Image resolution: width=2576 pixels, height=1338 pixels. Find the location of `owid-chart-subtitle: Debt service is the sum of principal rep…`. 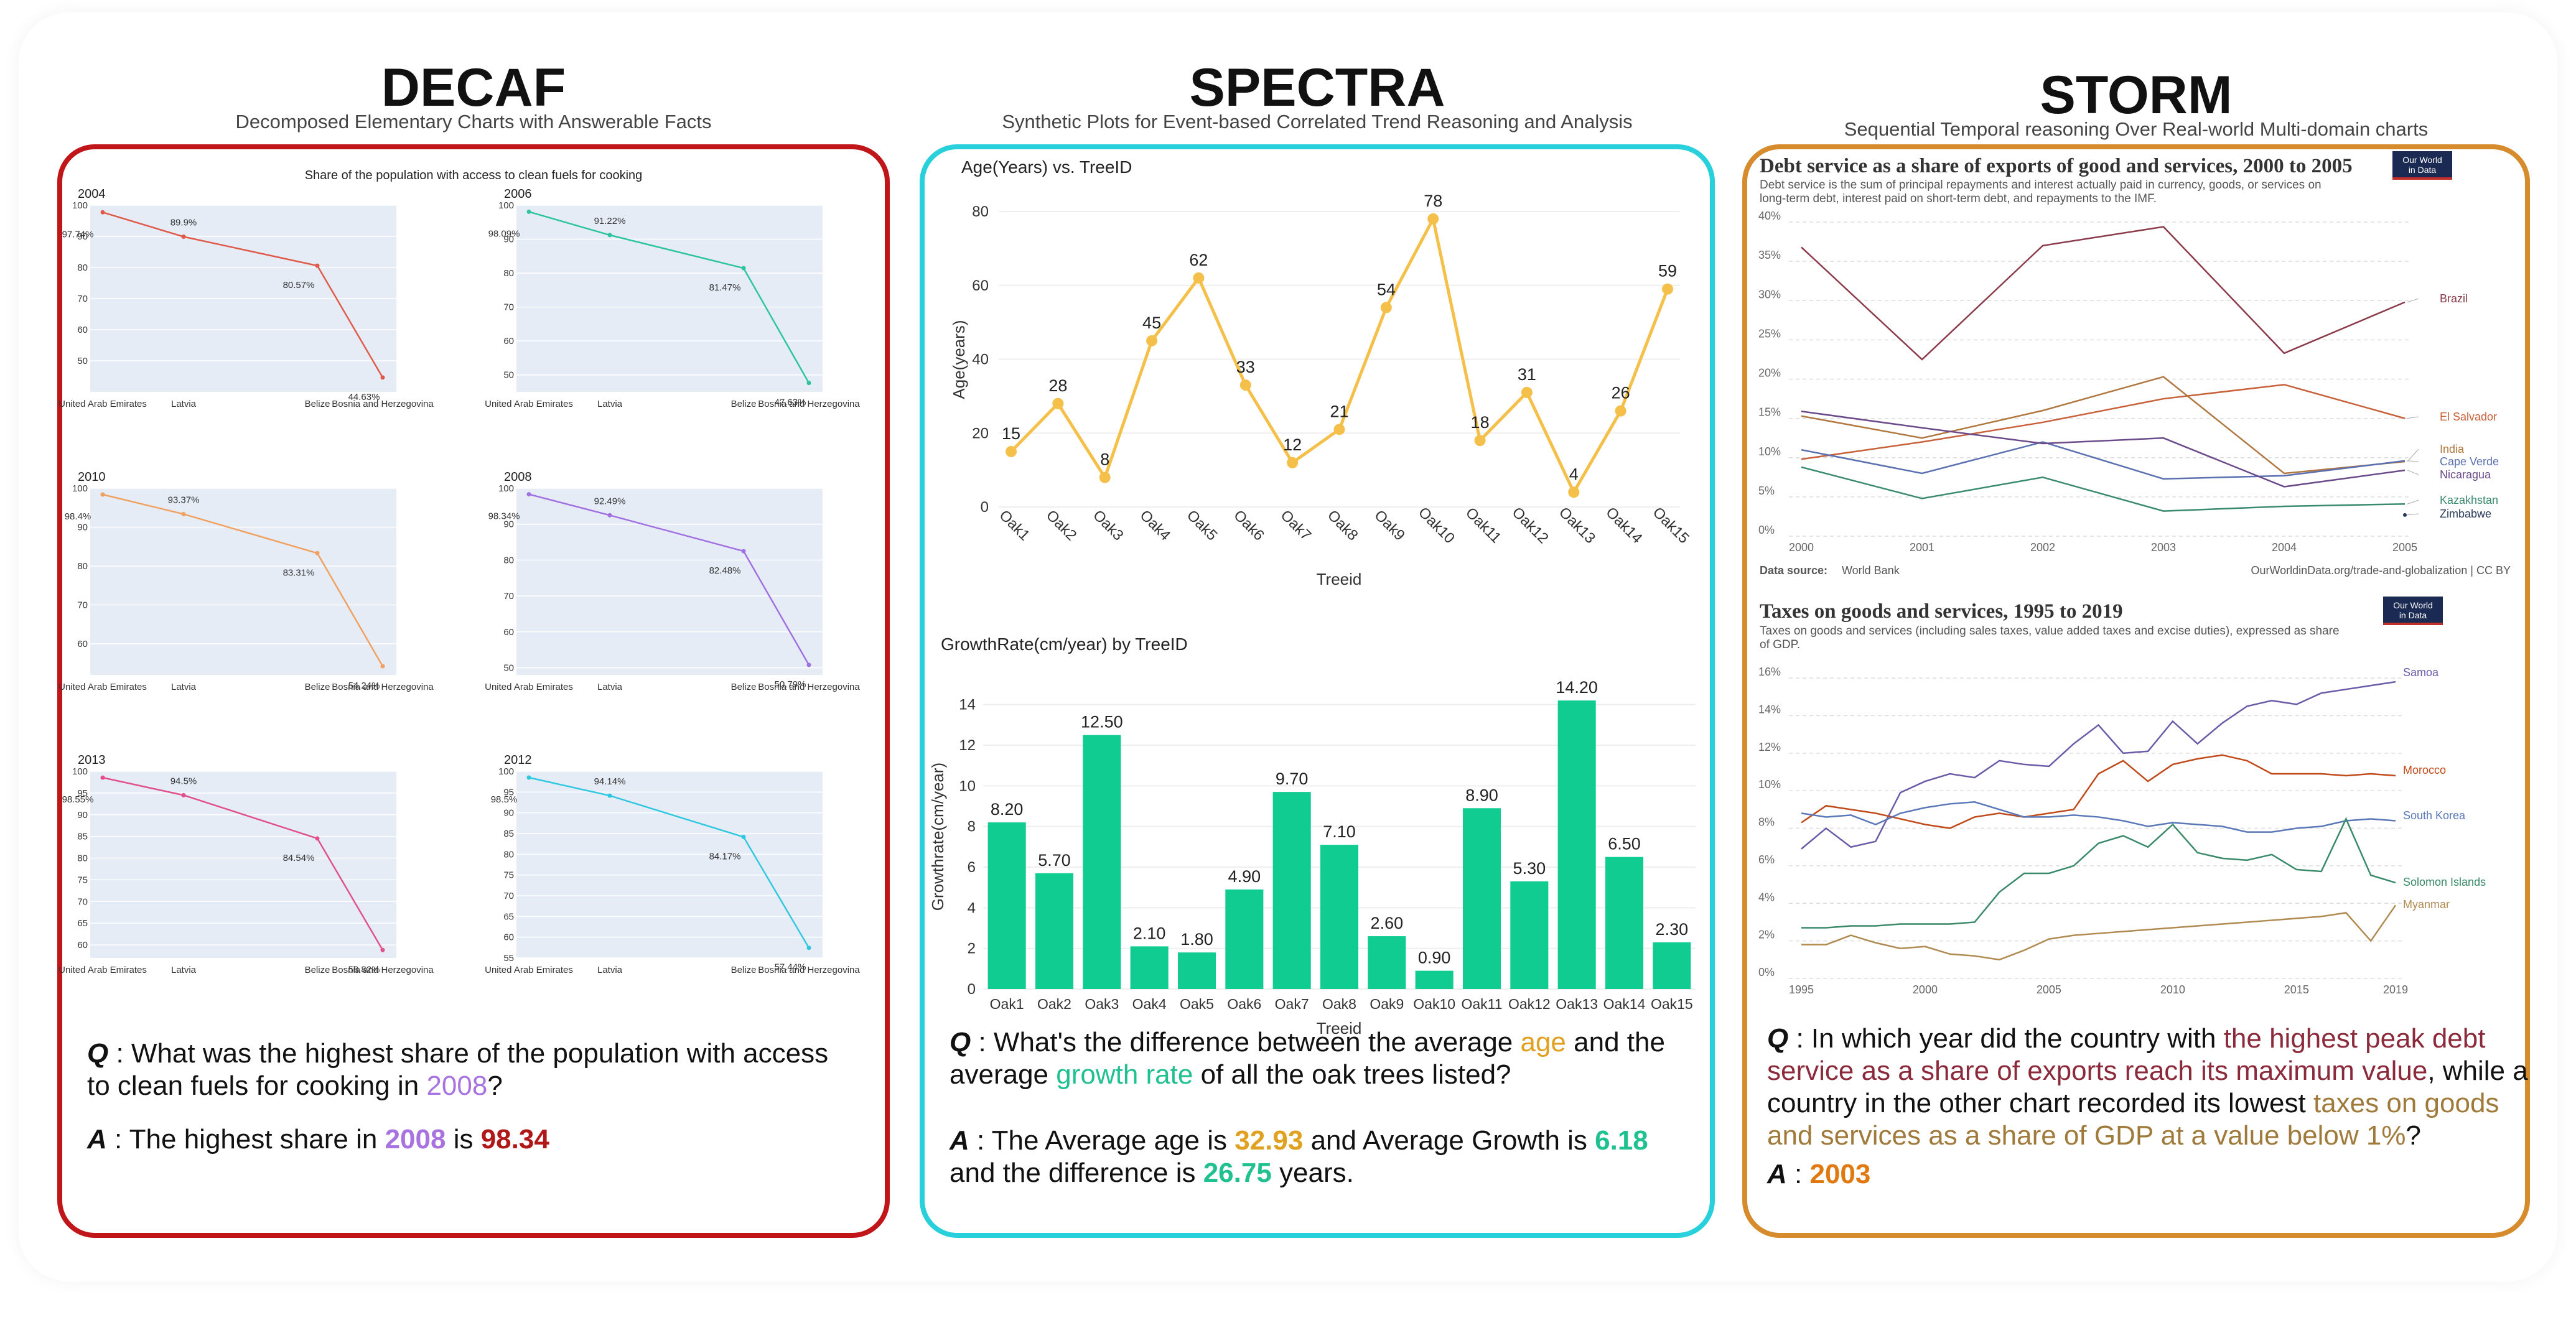

owid-chart-subtitle: Debt service is the sum of principal rep… is located at coordinates (2041, 192).